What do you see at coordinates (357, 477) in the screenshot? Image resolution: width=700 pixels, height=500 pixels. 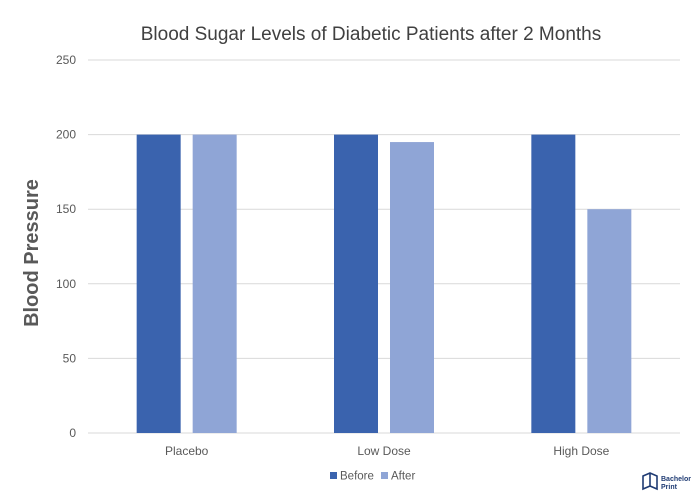 I see `legend-label-before: Before` at bounding box center [357, 477].